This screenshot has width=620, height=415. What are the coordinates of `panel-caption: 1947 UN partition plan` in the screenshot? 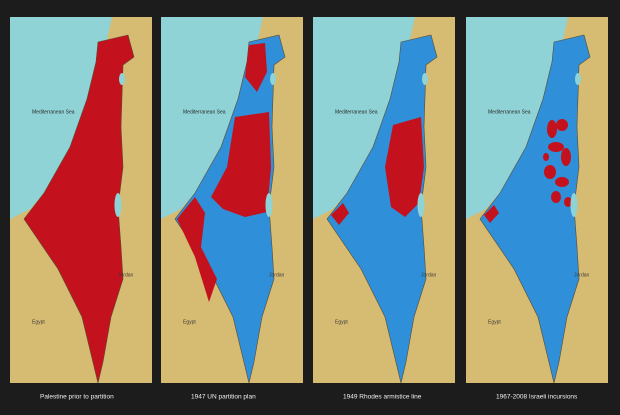 It's located at (223, 397).